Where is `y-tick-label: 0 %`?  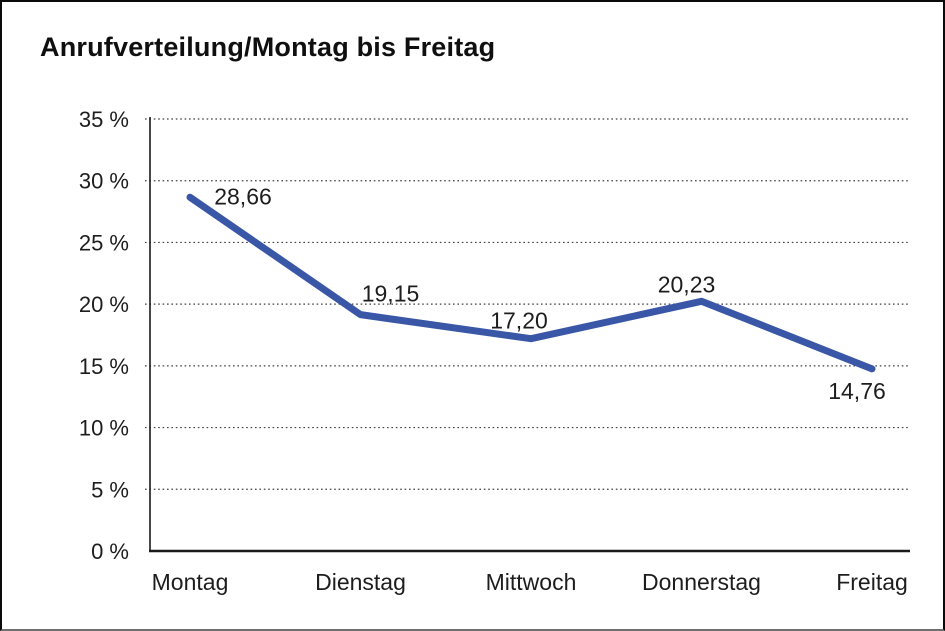
y-tick-label: 0 % is located at coordinates (110, 551).